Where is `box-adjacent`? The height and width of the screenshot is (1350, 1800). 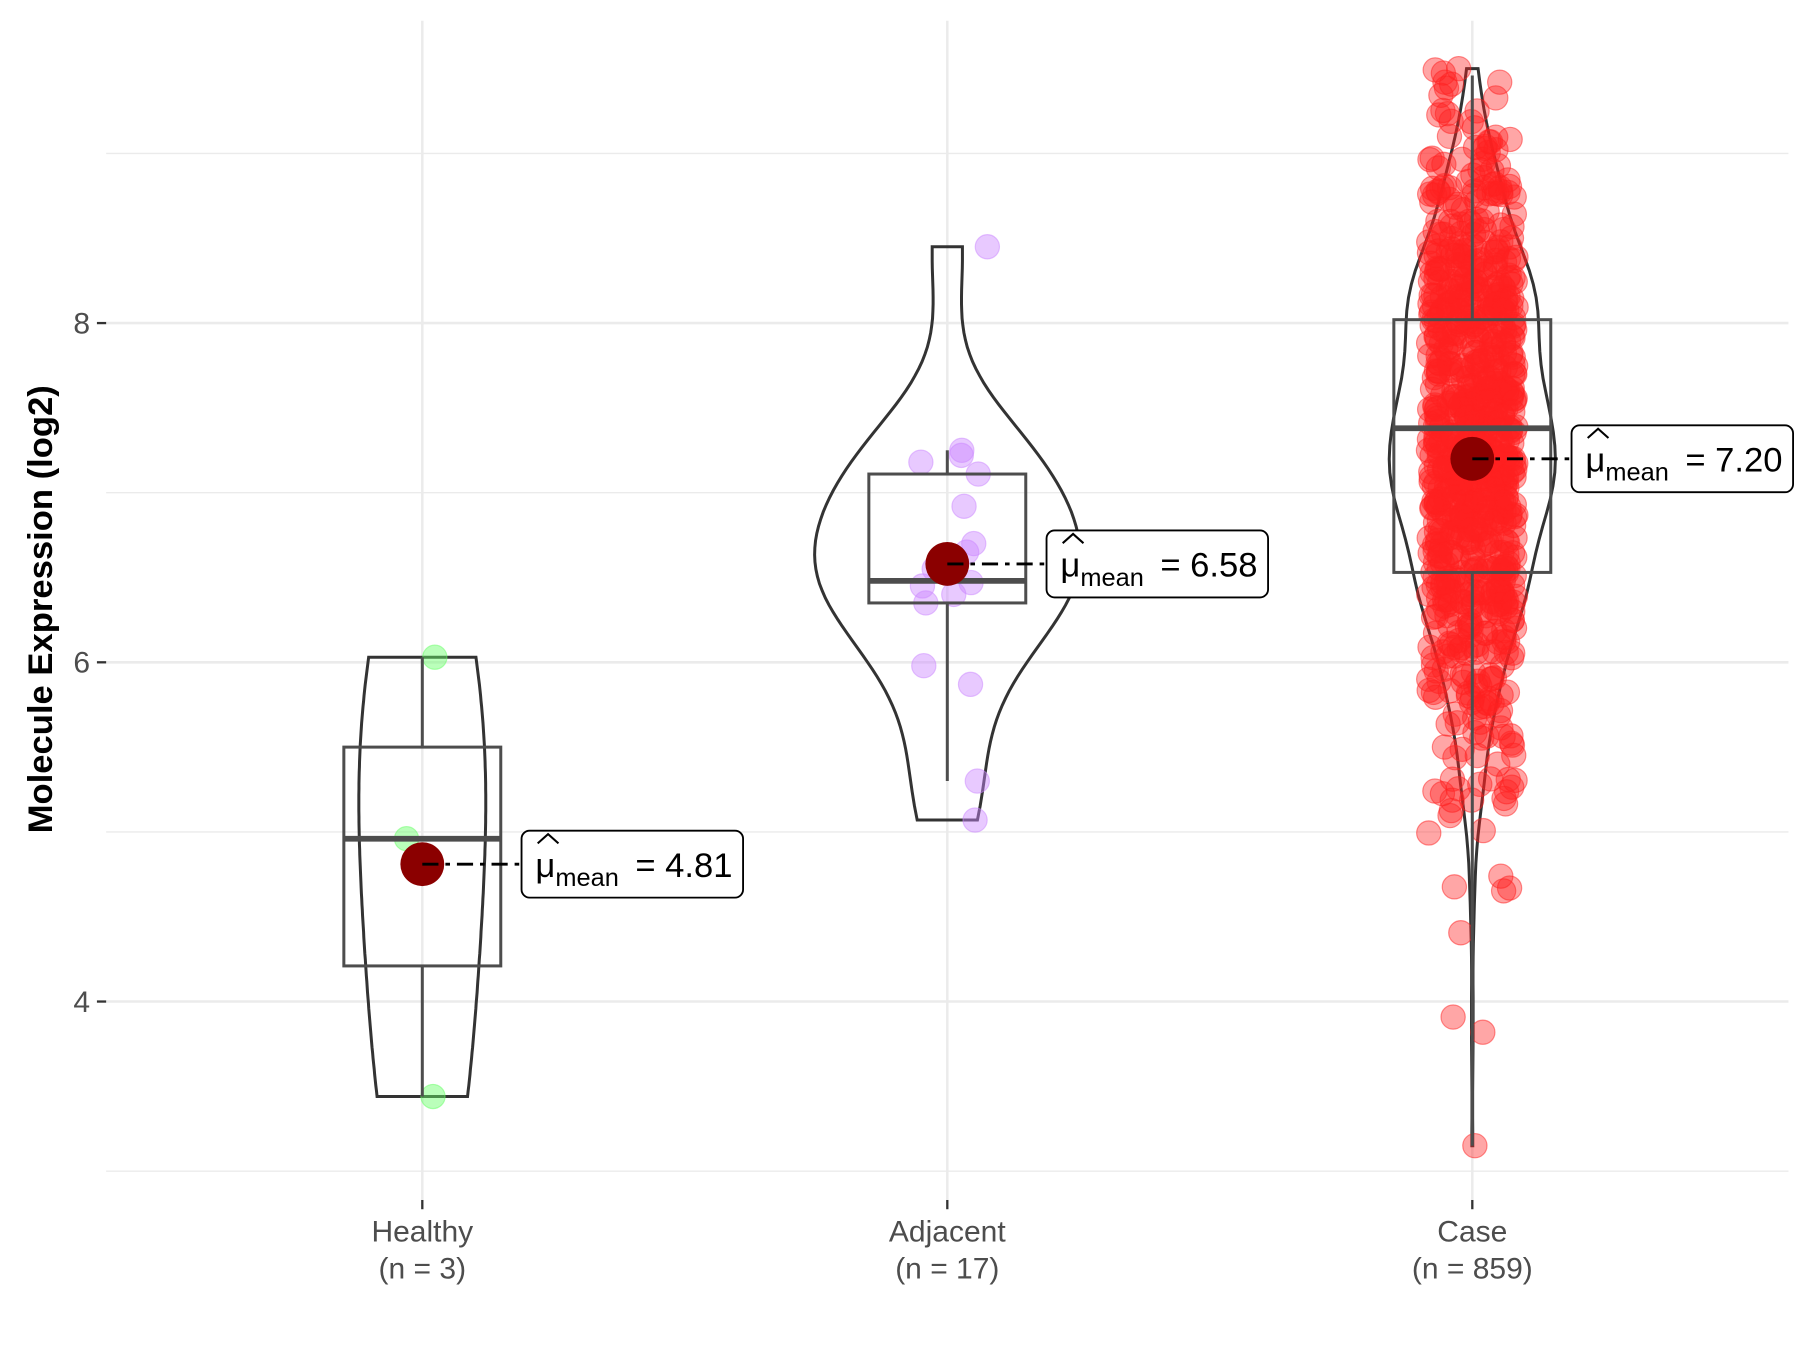
box-adjacent is located at coordinates (947, 538).